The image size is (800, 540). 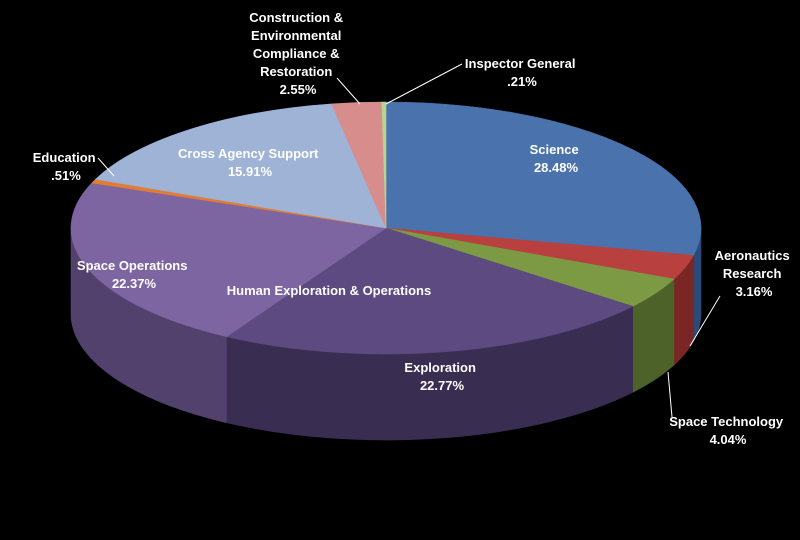 What do you see at coordinates (228, 259) in the screenshot?
I see `slice-space-operations` at bounding box center [228, 259].